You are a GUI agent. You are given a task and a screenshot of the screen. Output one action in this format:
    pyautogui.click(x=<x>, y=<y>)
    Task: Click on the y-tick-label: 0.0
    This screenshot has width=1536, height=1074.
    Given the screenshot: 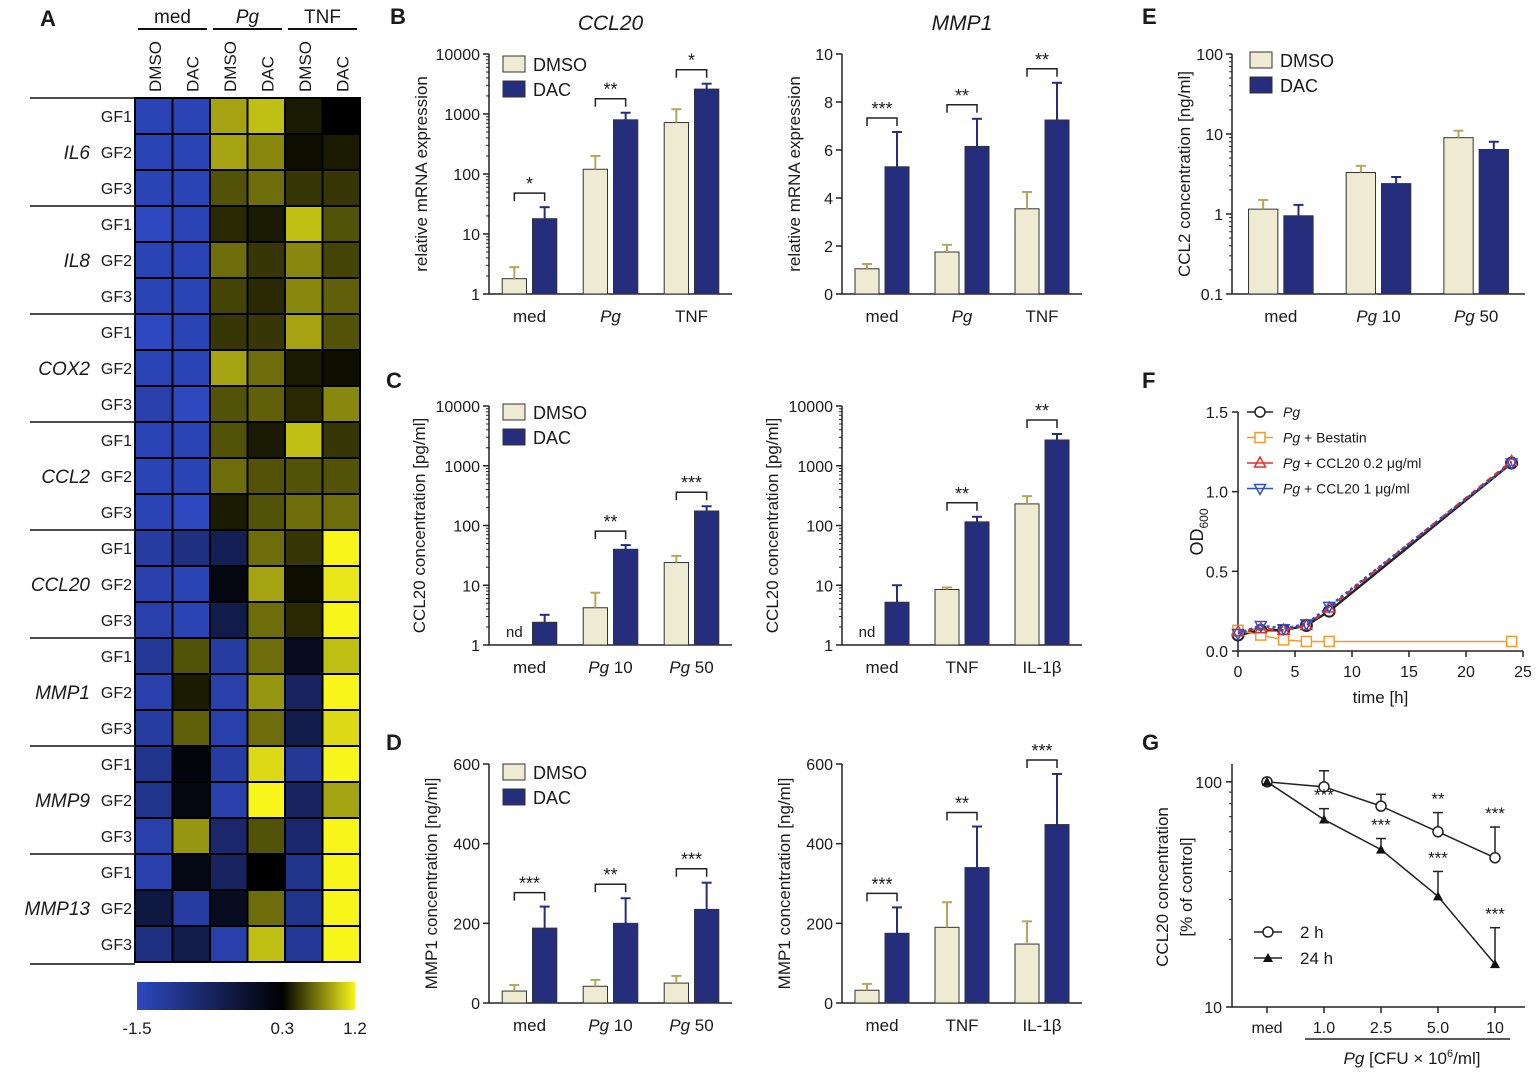 What is the action you would take?
    pyautogui.click(x=1217, y=652)
    